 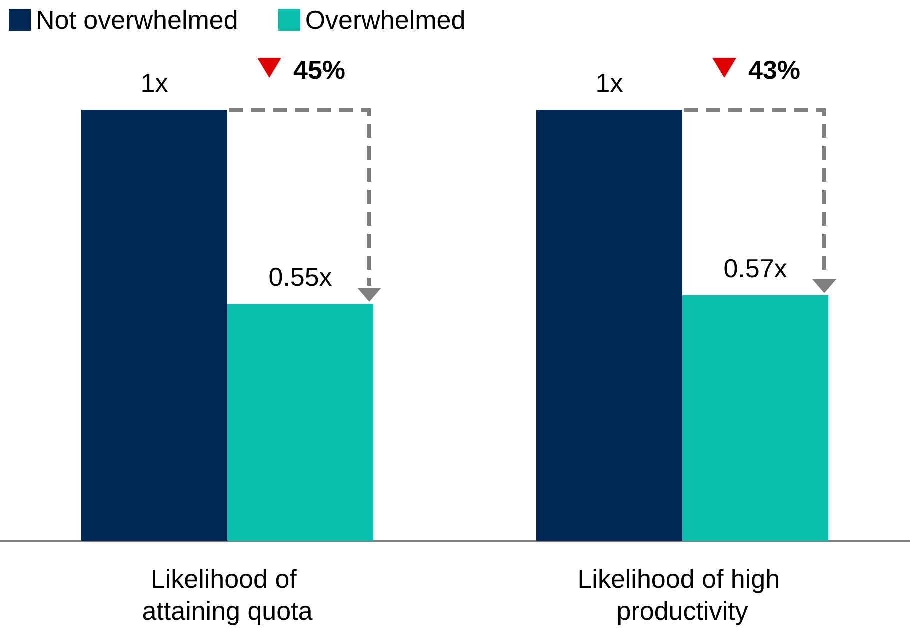 I want to click on text: 43%, so click(x=774, y=70).